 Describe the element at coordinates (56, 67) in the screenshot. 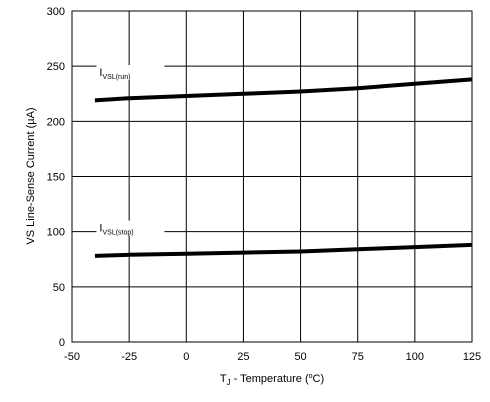

I see `y-tick-label: 250` at that location.